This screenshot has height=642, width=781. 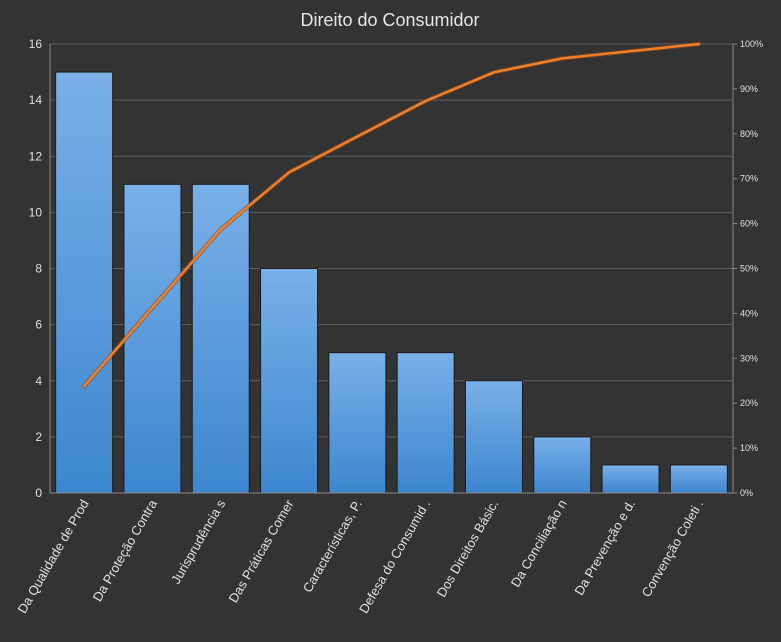 What do you see at coordinates (749, 448) in the screenshot?
I see `y2-tick-label: 10%` at bounding box center [749, 448].